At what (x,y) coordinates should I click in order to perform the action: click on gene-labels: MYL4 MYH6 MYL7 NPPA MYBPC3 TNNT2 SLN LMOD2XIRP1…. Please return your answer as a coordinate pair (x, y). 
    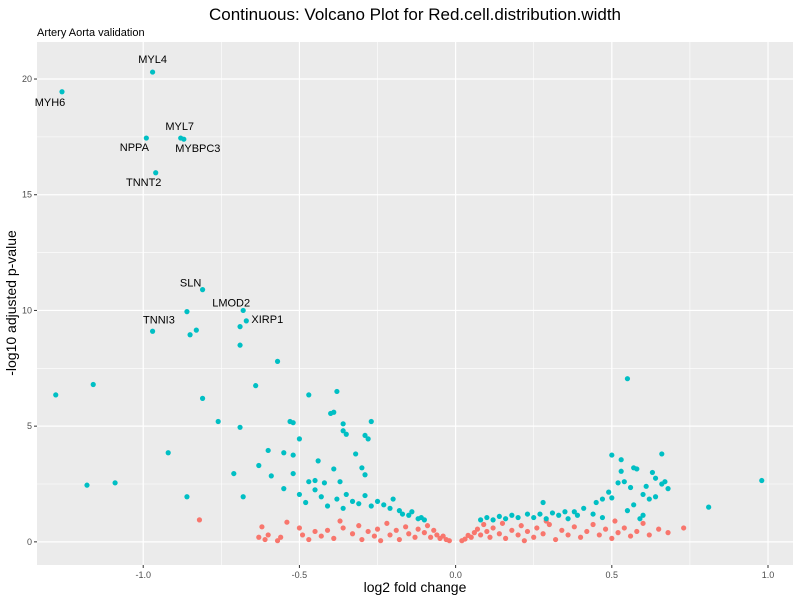
    Looking at the image, I should click on (159, 190).